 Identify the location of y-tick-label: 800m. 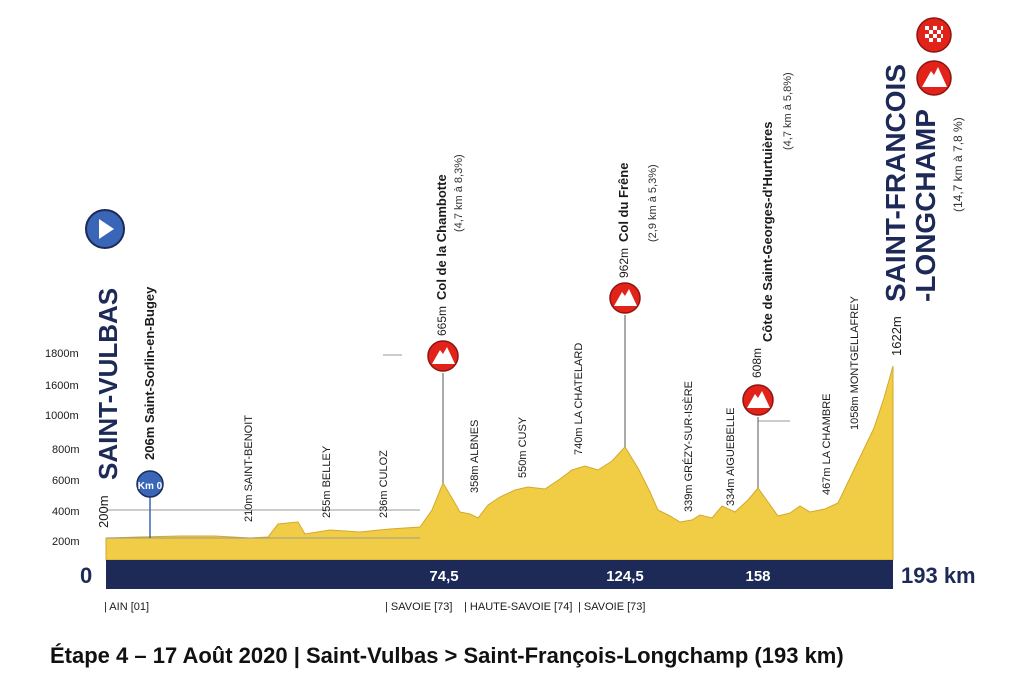
(66, 450).